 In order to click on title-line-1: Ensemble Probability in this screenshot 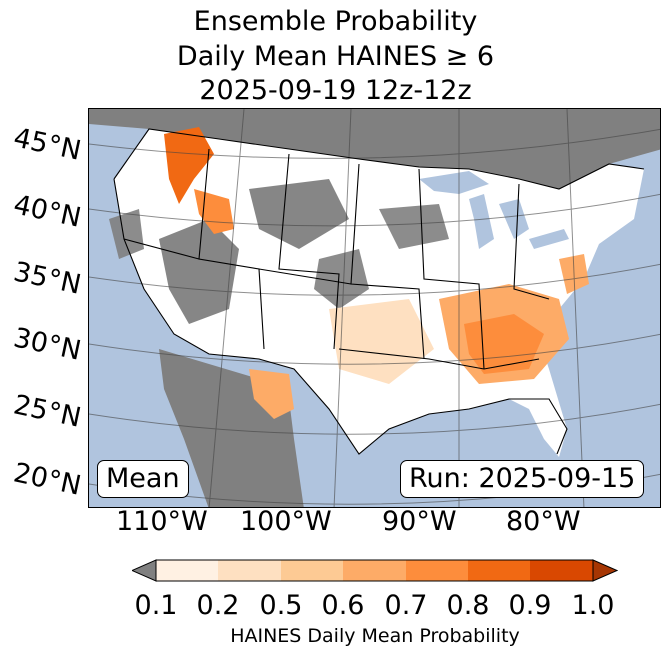, I will do `click(335, 21)`.